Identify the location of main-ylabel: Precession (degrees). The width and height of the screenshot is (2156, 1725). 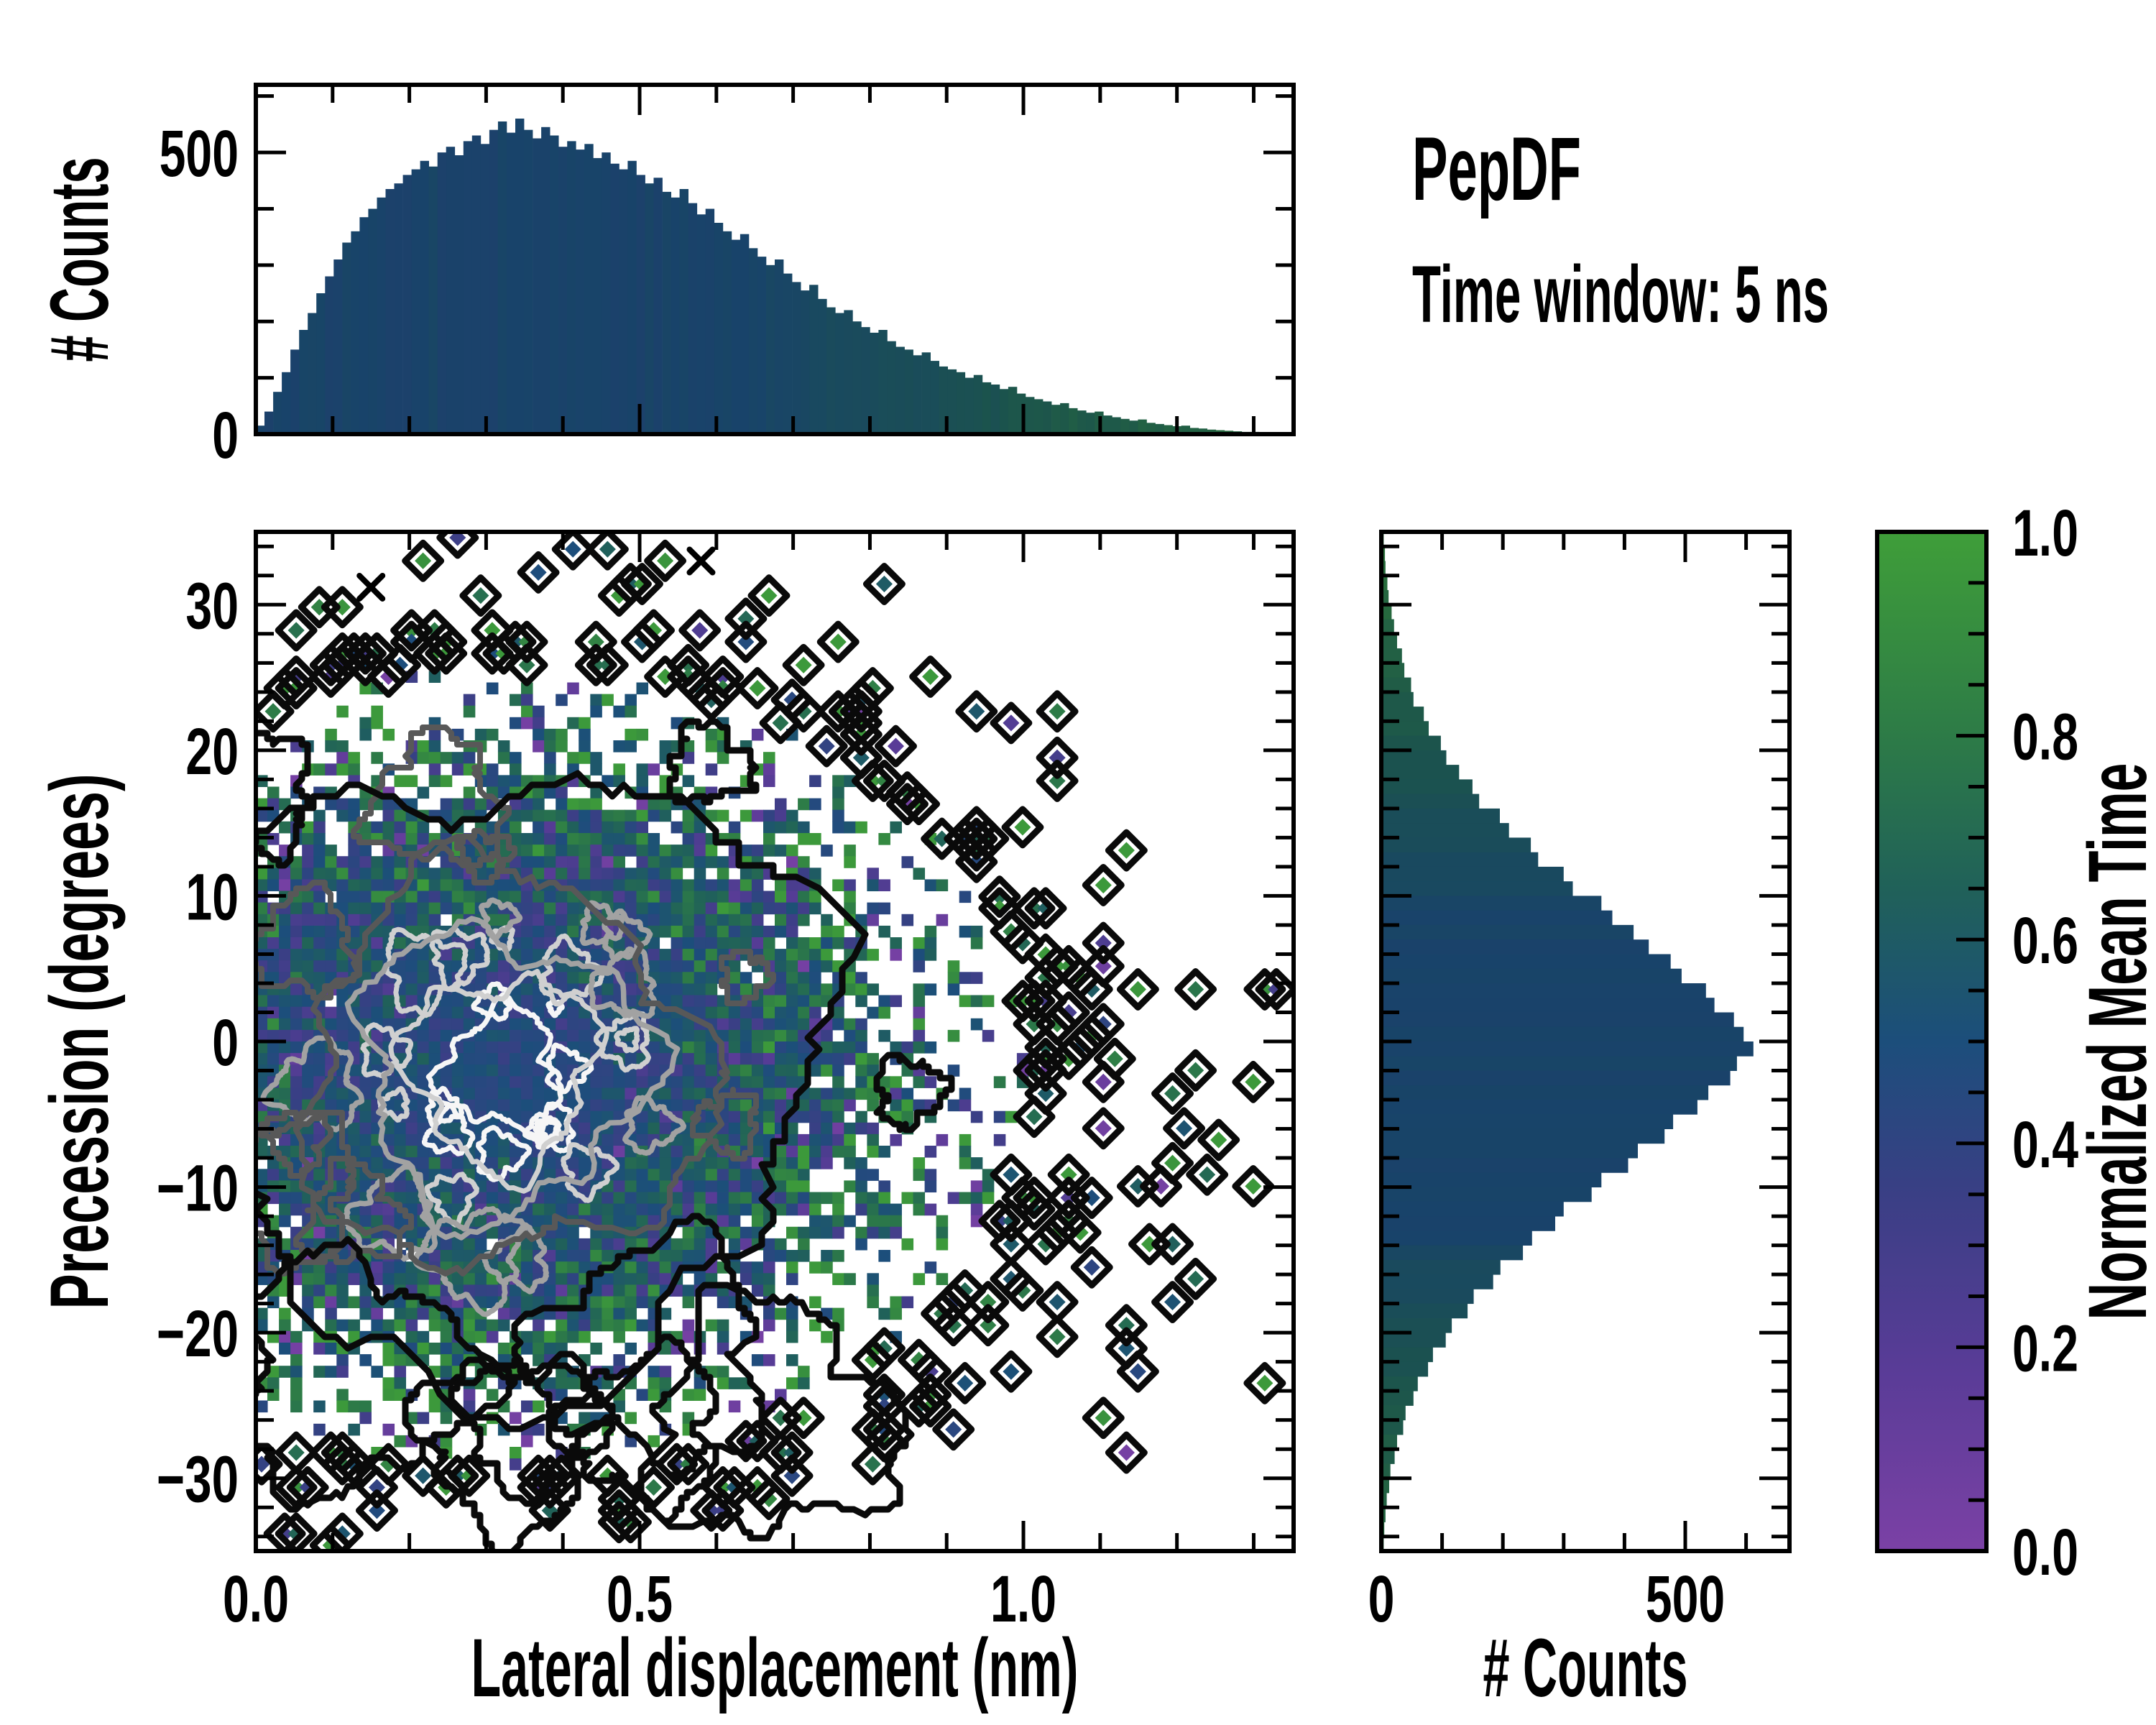
(80, 1042).